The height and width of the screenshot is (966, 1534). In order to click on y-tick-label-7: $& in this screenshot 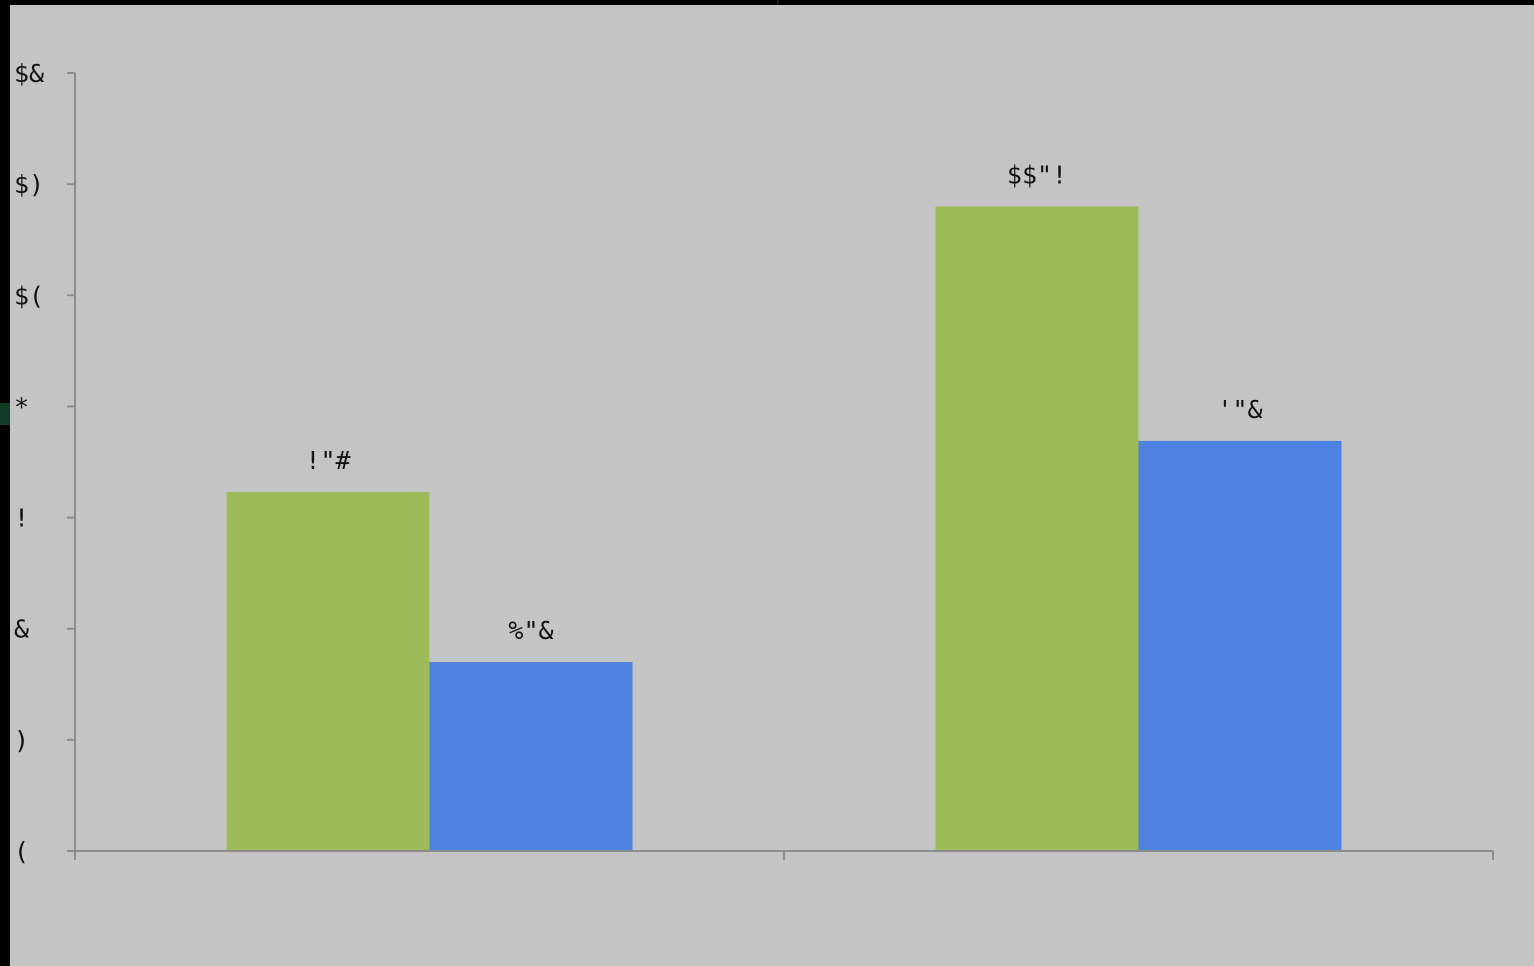, I will do `click(29, 73)`.